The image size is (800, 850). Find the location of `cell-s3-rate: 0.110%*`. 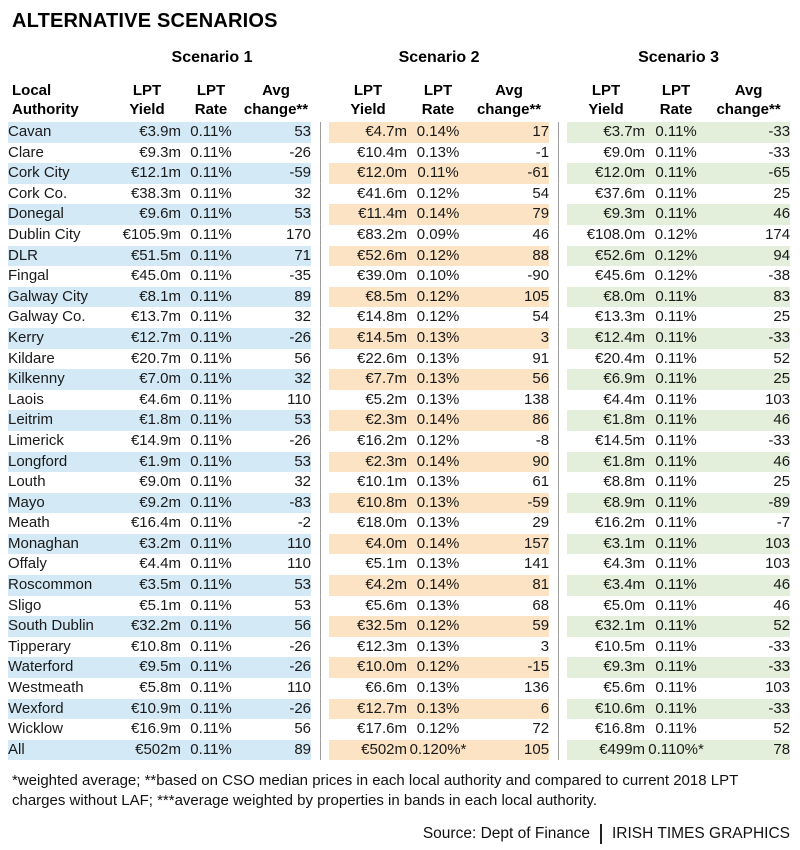

cell-s3-rate: 0.110%* is located at coordinates (676, 750).